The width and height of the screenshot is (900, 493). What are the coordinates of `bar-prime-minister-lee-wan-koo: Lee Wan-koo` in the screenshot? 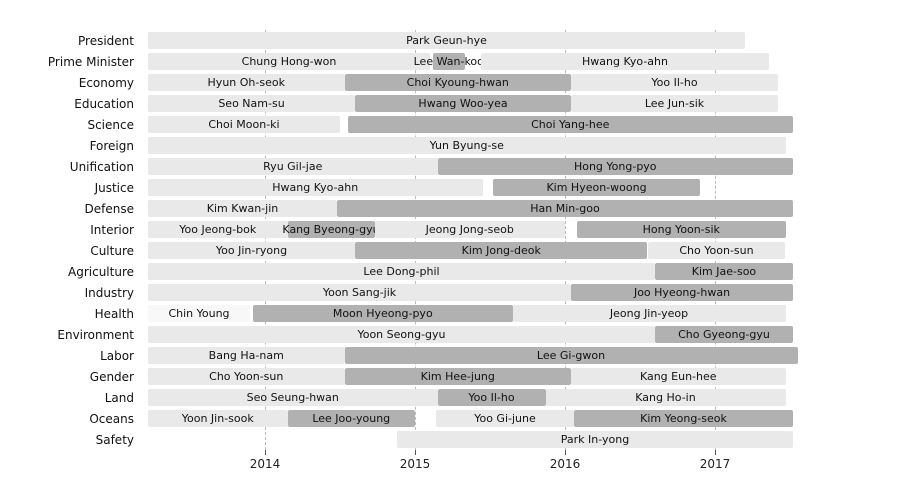 It's located at (449, 61).